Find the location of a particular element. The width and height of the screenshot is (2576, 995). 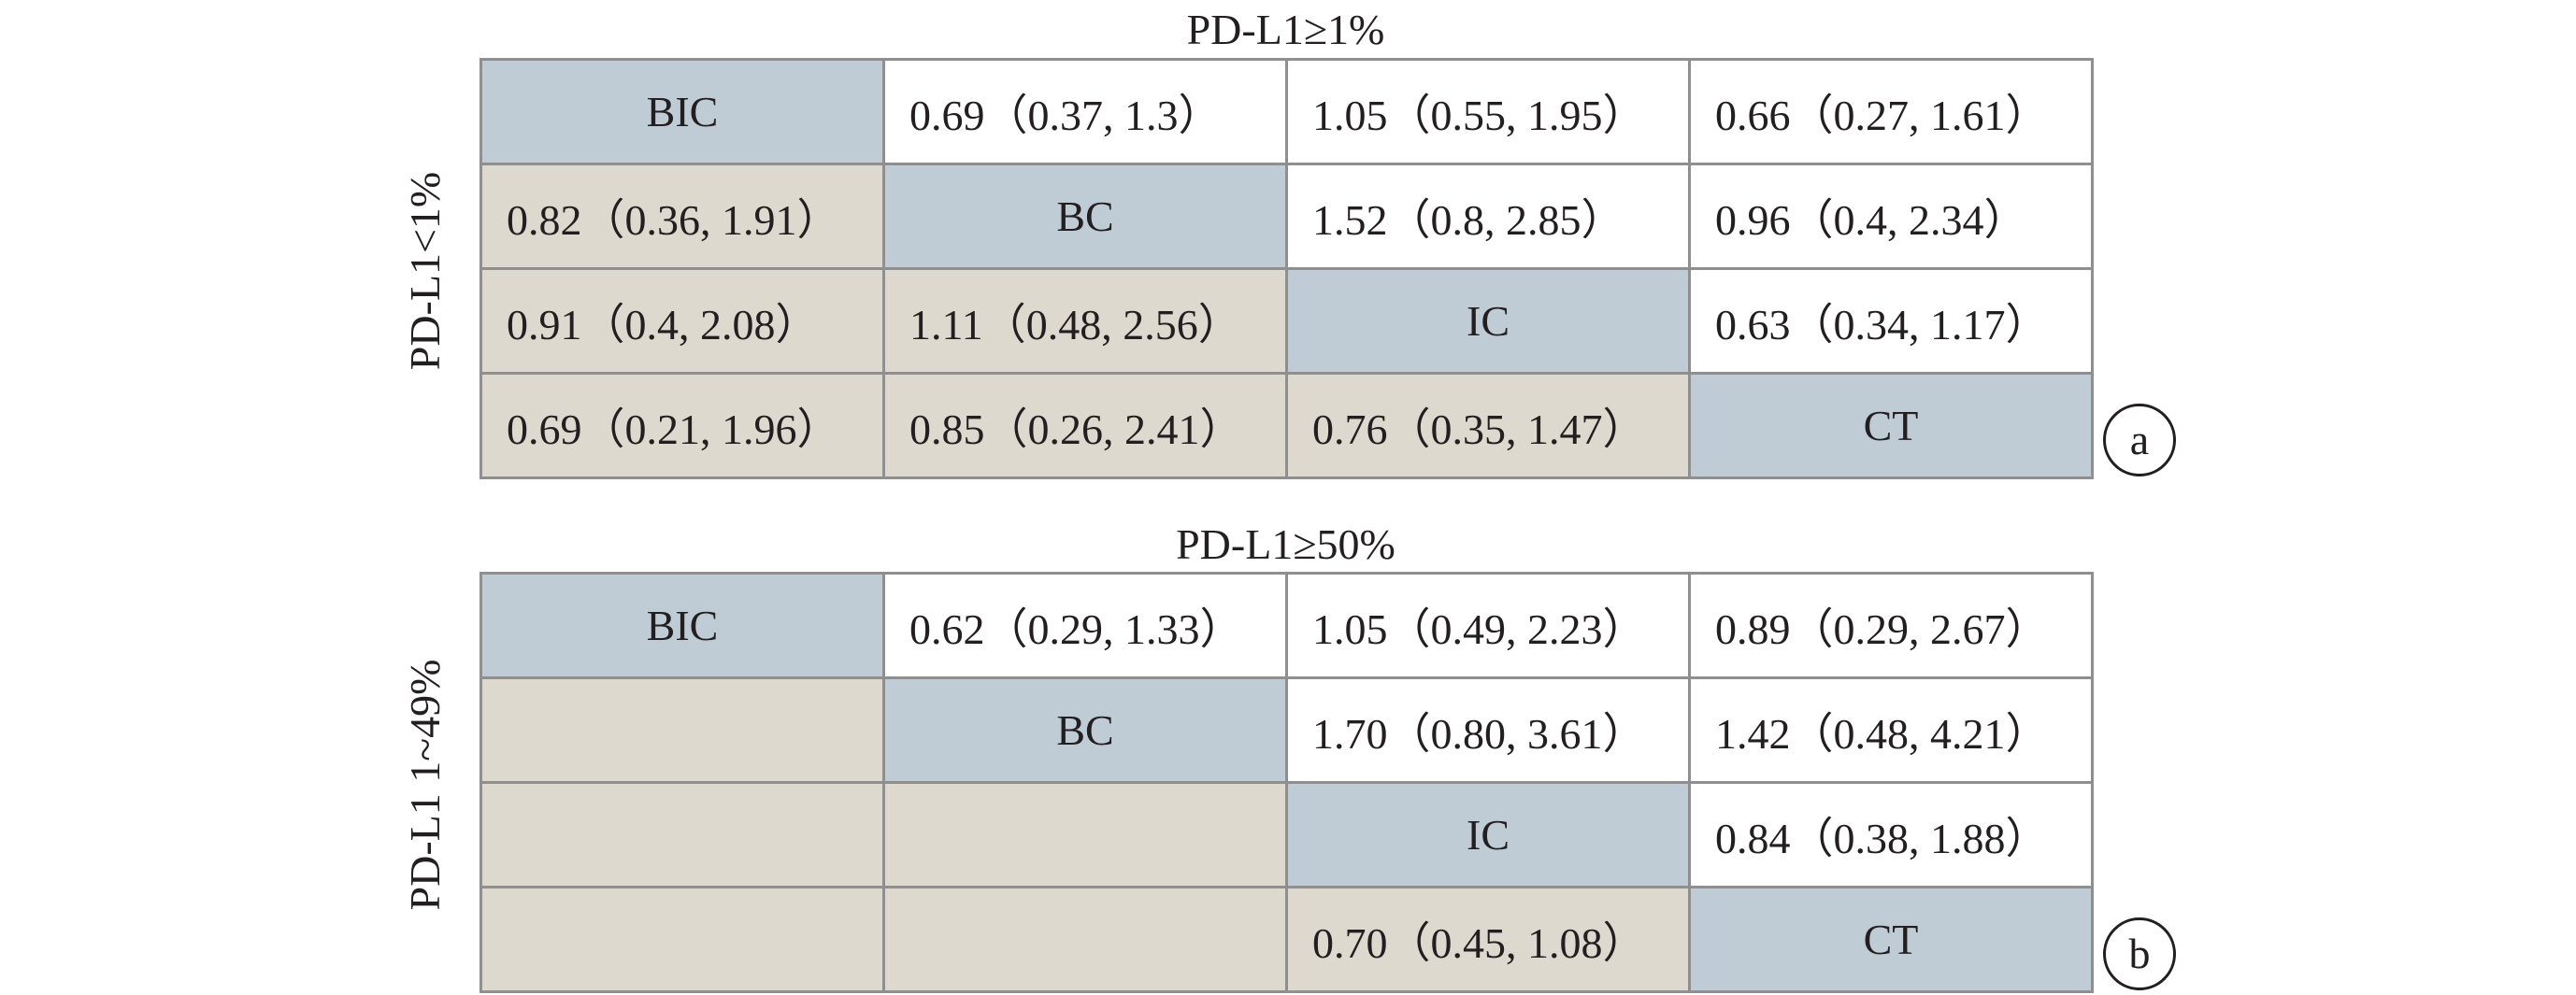

matrix-cell: 0.63（0.34, 1.17） is located at coordinates (1892, 323).